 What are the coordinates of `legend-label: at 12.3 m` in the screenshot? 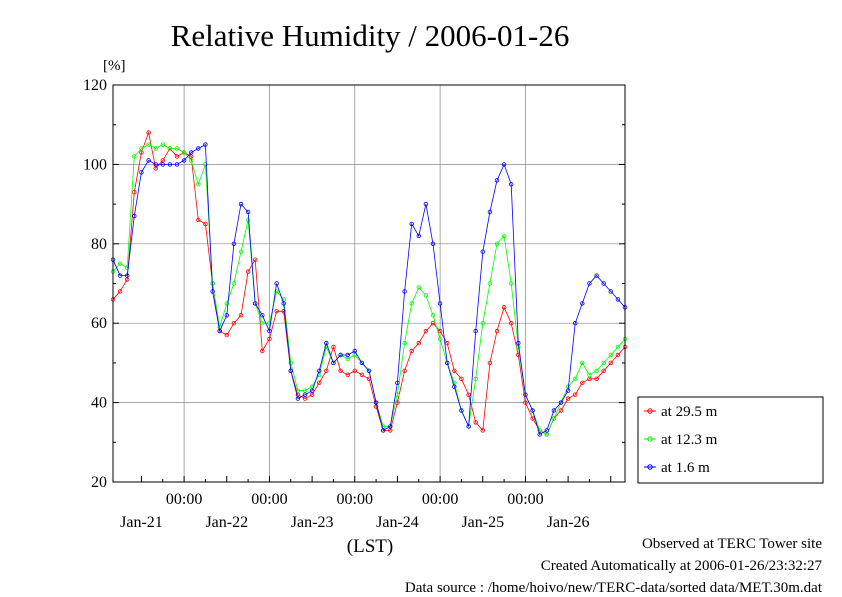 It's located at (689, 440).